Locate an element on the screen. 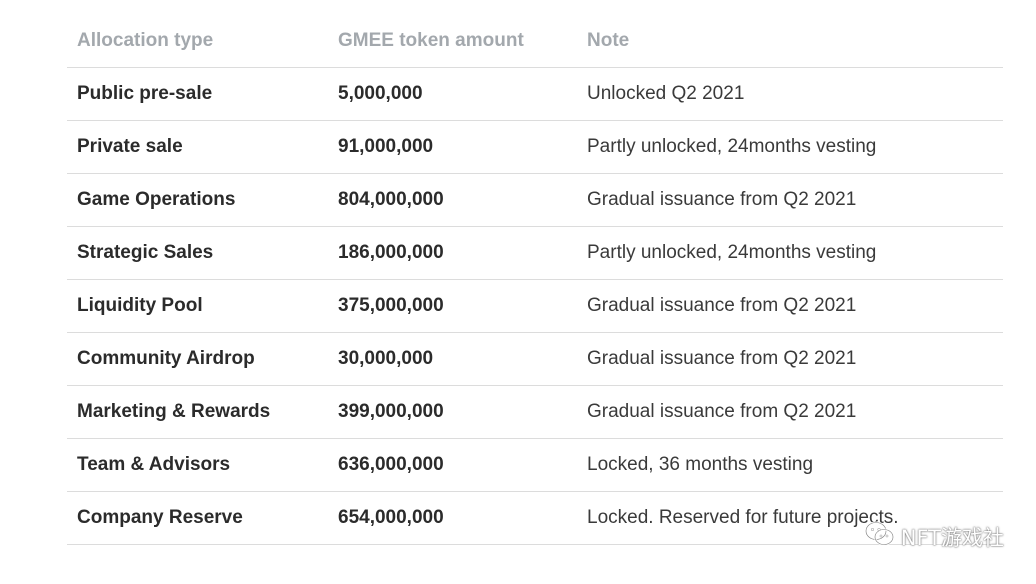 This screenshot has width=1036, height=584. allocation-type-cell: Private sale is located at coordinates (197, 147).